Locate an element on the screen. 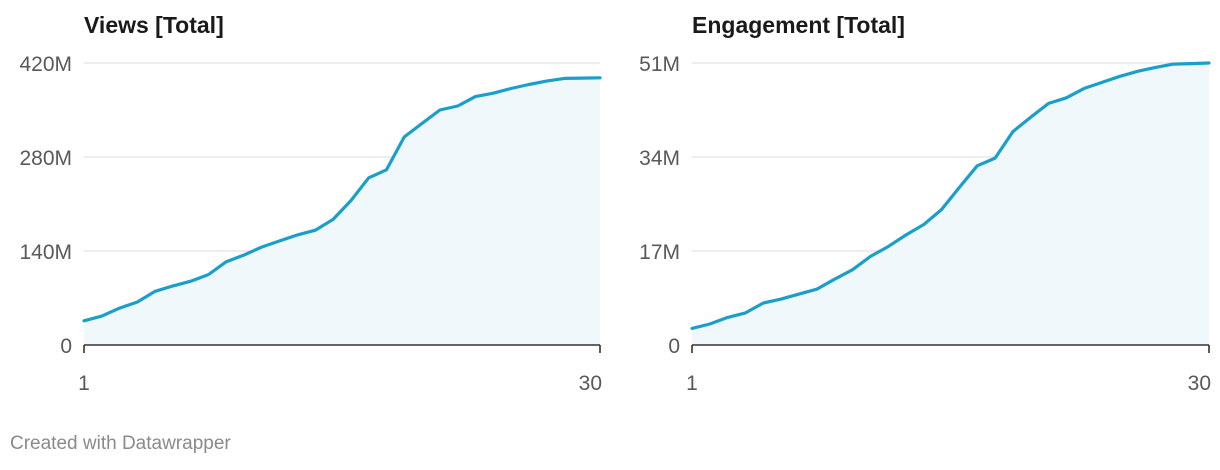 This screenshot has width=1220, height=470. views-y-tick-label: 140M is located at coordinates (45, 252).